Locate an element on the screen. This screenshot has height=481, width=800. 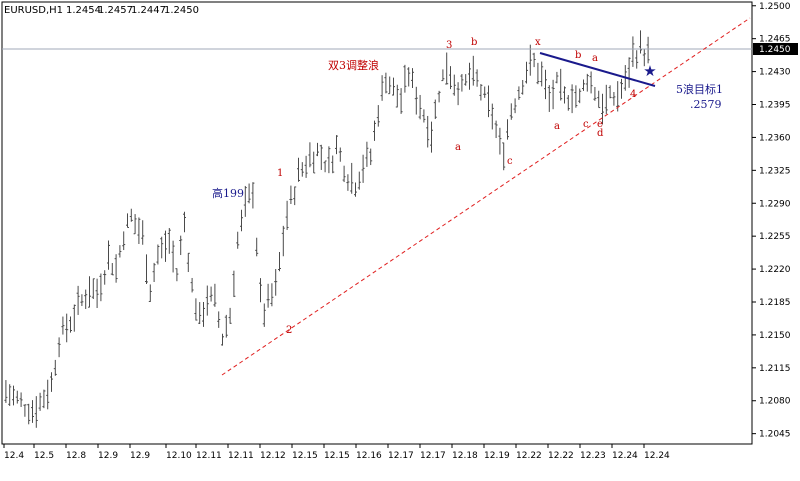
y-tick-label: 1.2395 is located at coordinates (775, 106).